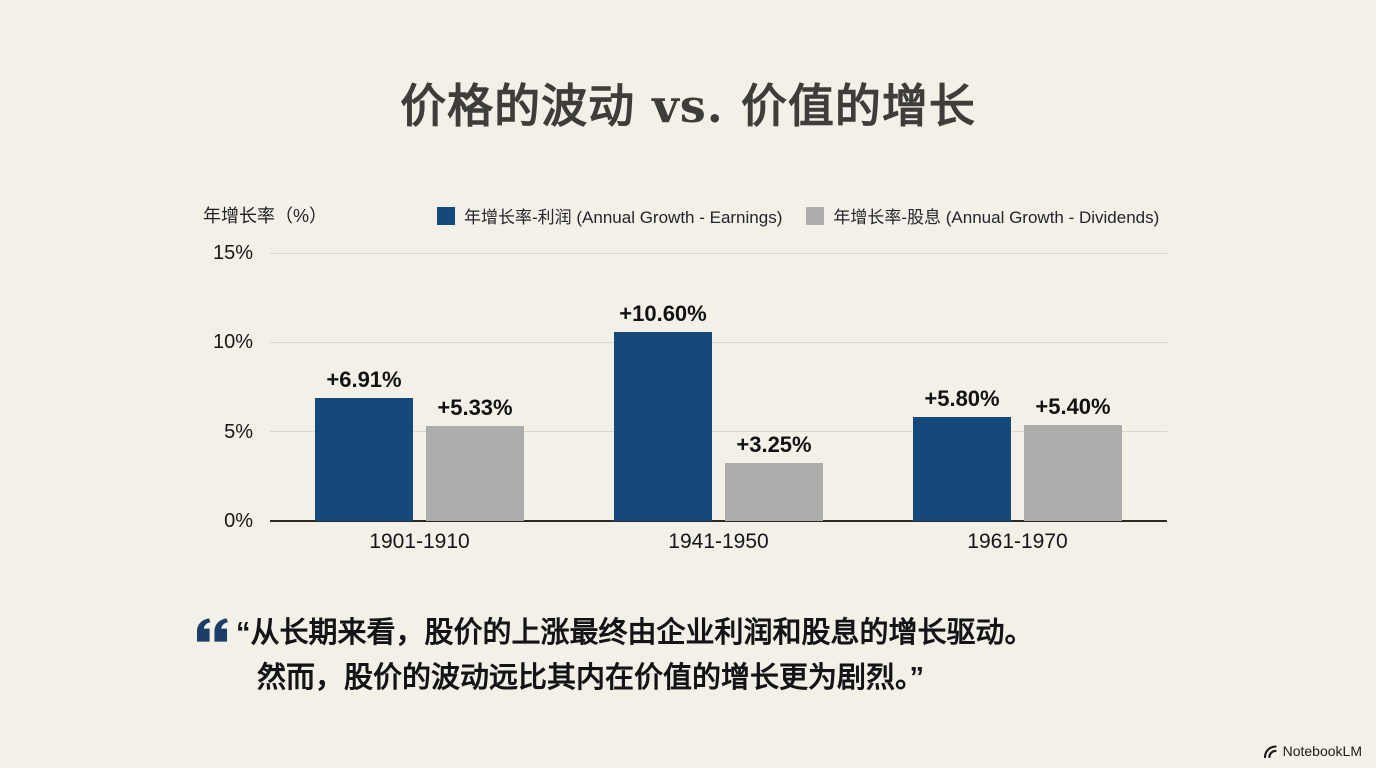 The height and width of the screenshot is (768, 1376). What do you see at coordinates (718, 521) in the screenshot?
I see `x-axis-line` at bounding box center [718, 521].